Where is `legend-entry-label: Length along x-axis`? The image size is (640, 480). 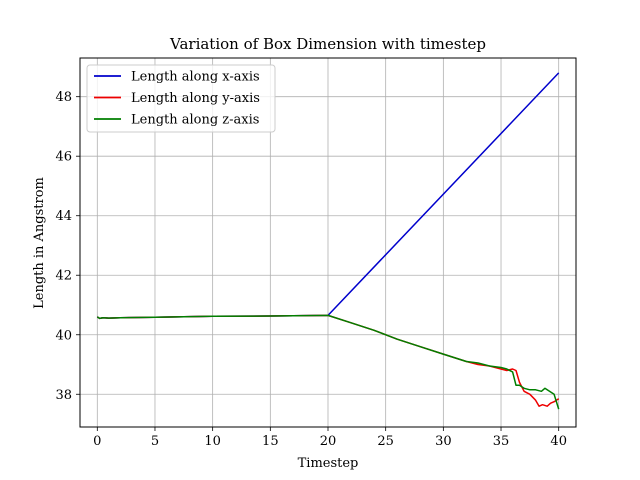 legend-entry-label: Length along x-axis is located at coordinates (195, 77).